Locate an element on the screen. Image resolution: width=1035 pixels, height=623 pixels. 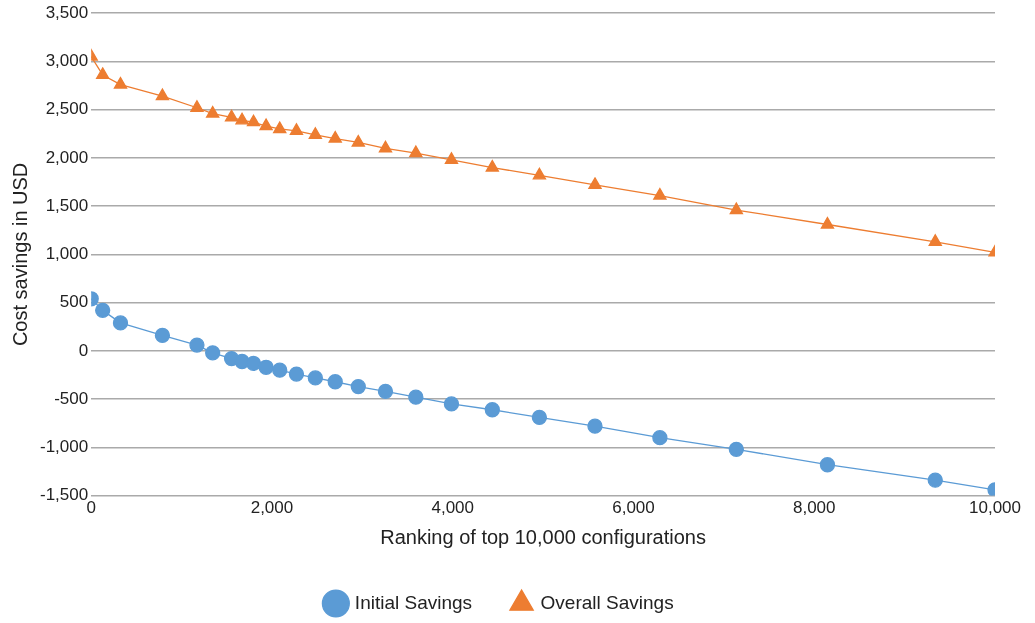
legend-label: Overall Savings is located at coordinates (607, 602).